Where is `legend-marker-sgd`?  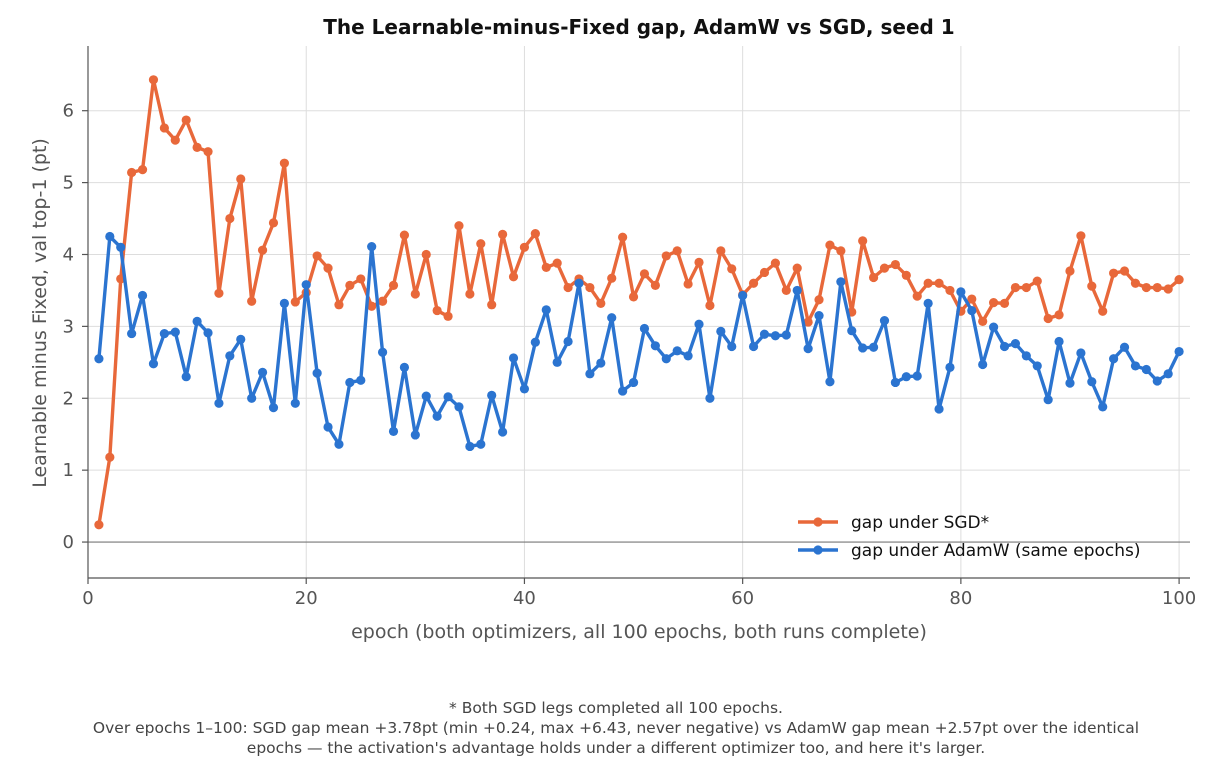 legend-marker-sgd is located at coordinates (818, 522).